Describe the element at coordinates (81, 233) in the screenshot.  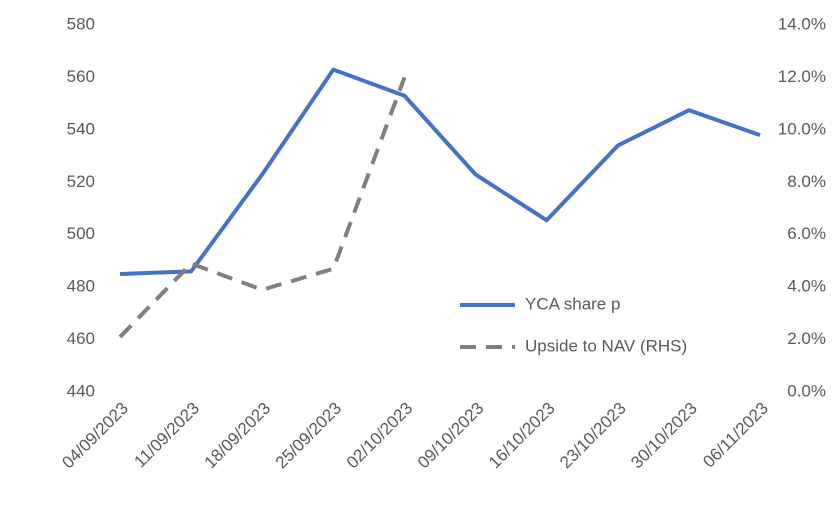
I see `y-tick-label: 500` at that location.